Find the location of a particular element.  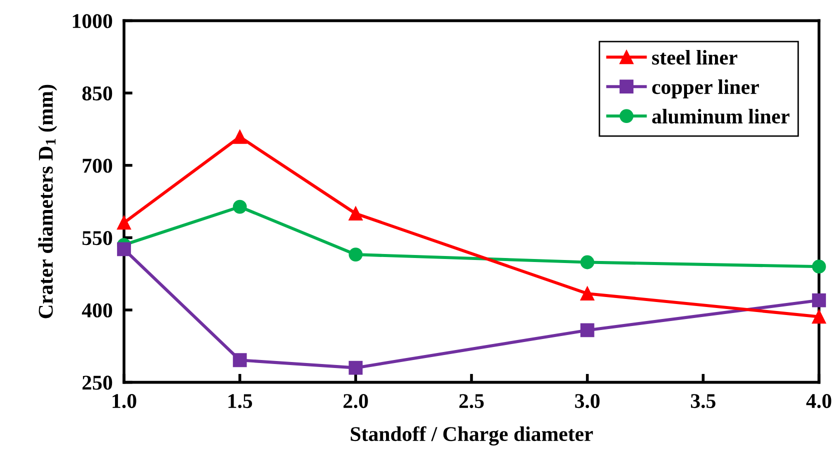

x-tick-label: 2.5 is located at coordinates (471, 401).